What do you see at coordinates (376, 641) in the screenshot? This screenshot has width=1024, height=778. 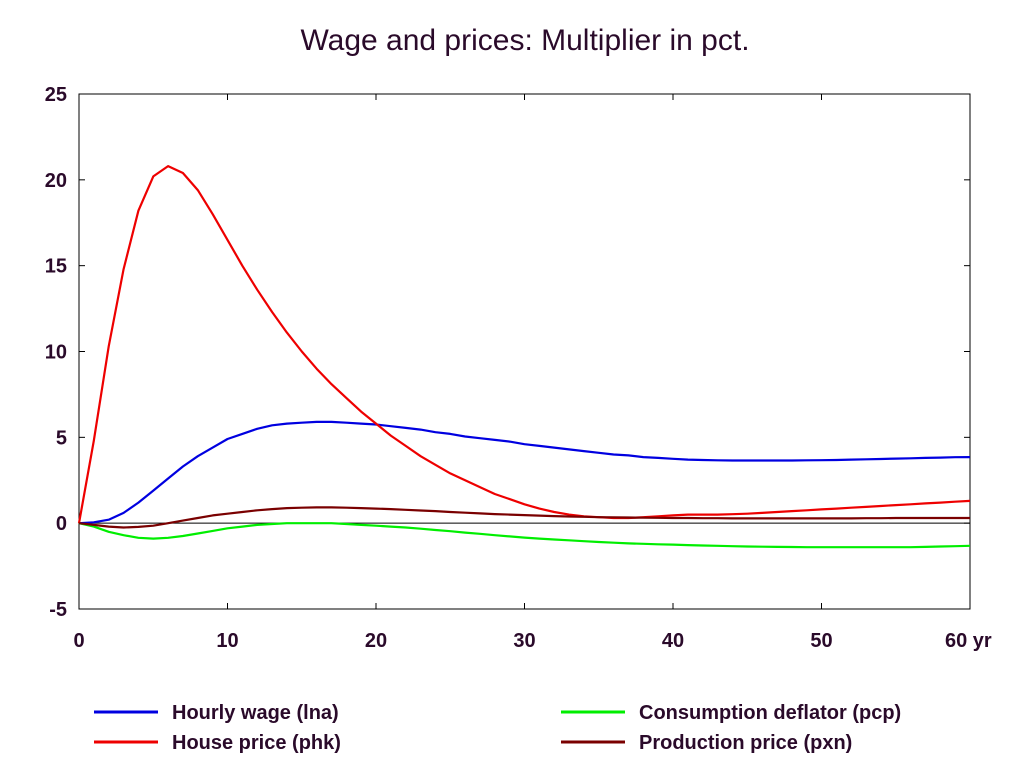 I see `x-tick-label: 20` at bounding box center [376, 641].